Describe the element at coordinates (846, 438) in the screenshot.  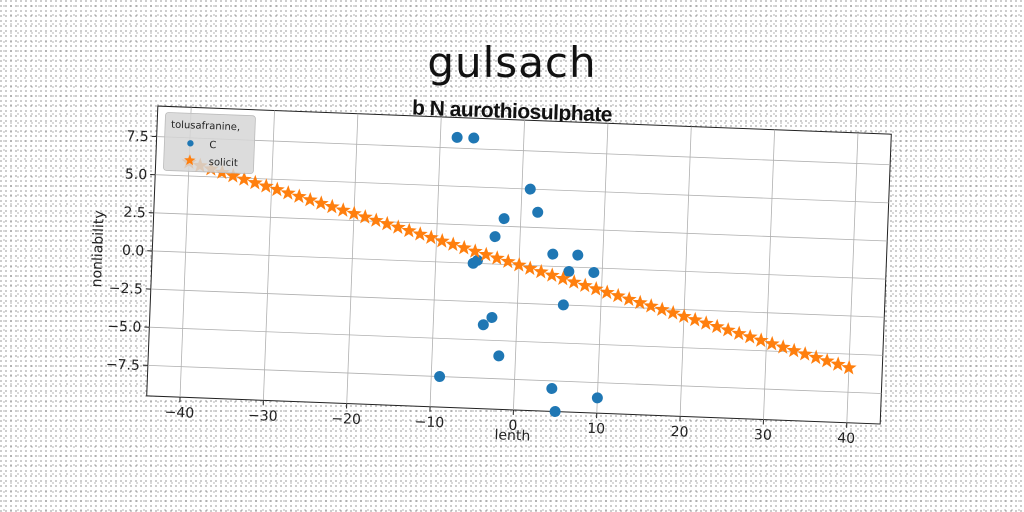
I see `x-tick-label: 40` at that location.